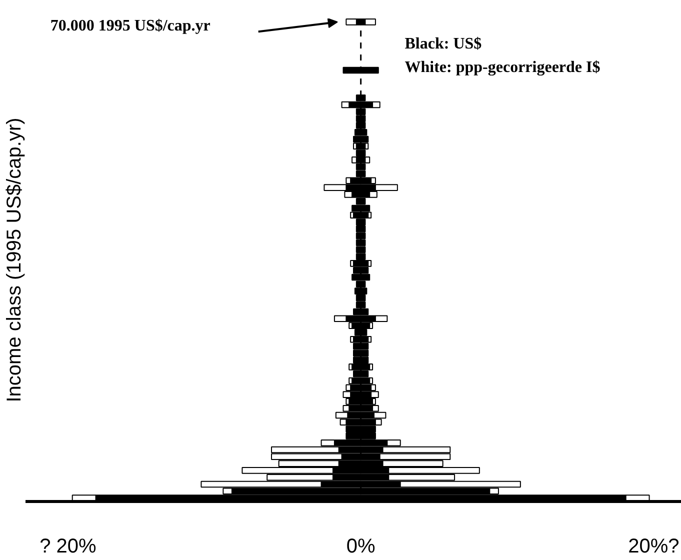 The width and height of the screenshot is (681, 560). What do you see at coordinates (654, 547) in the screenshot?
I see `x-tick-label: 20%?` at bounding box center [654, 547].